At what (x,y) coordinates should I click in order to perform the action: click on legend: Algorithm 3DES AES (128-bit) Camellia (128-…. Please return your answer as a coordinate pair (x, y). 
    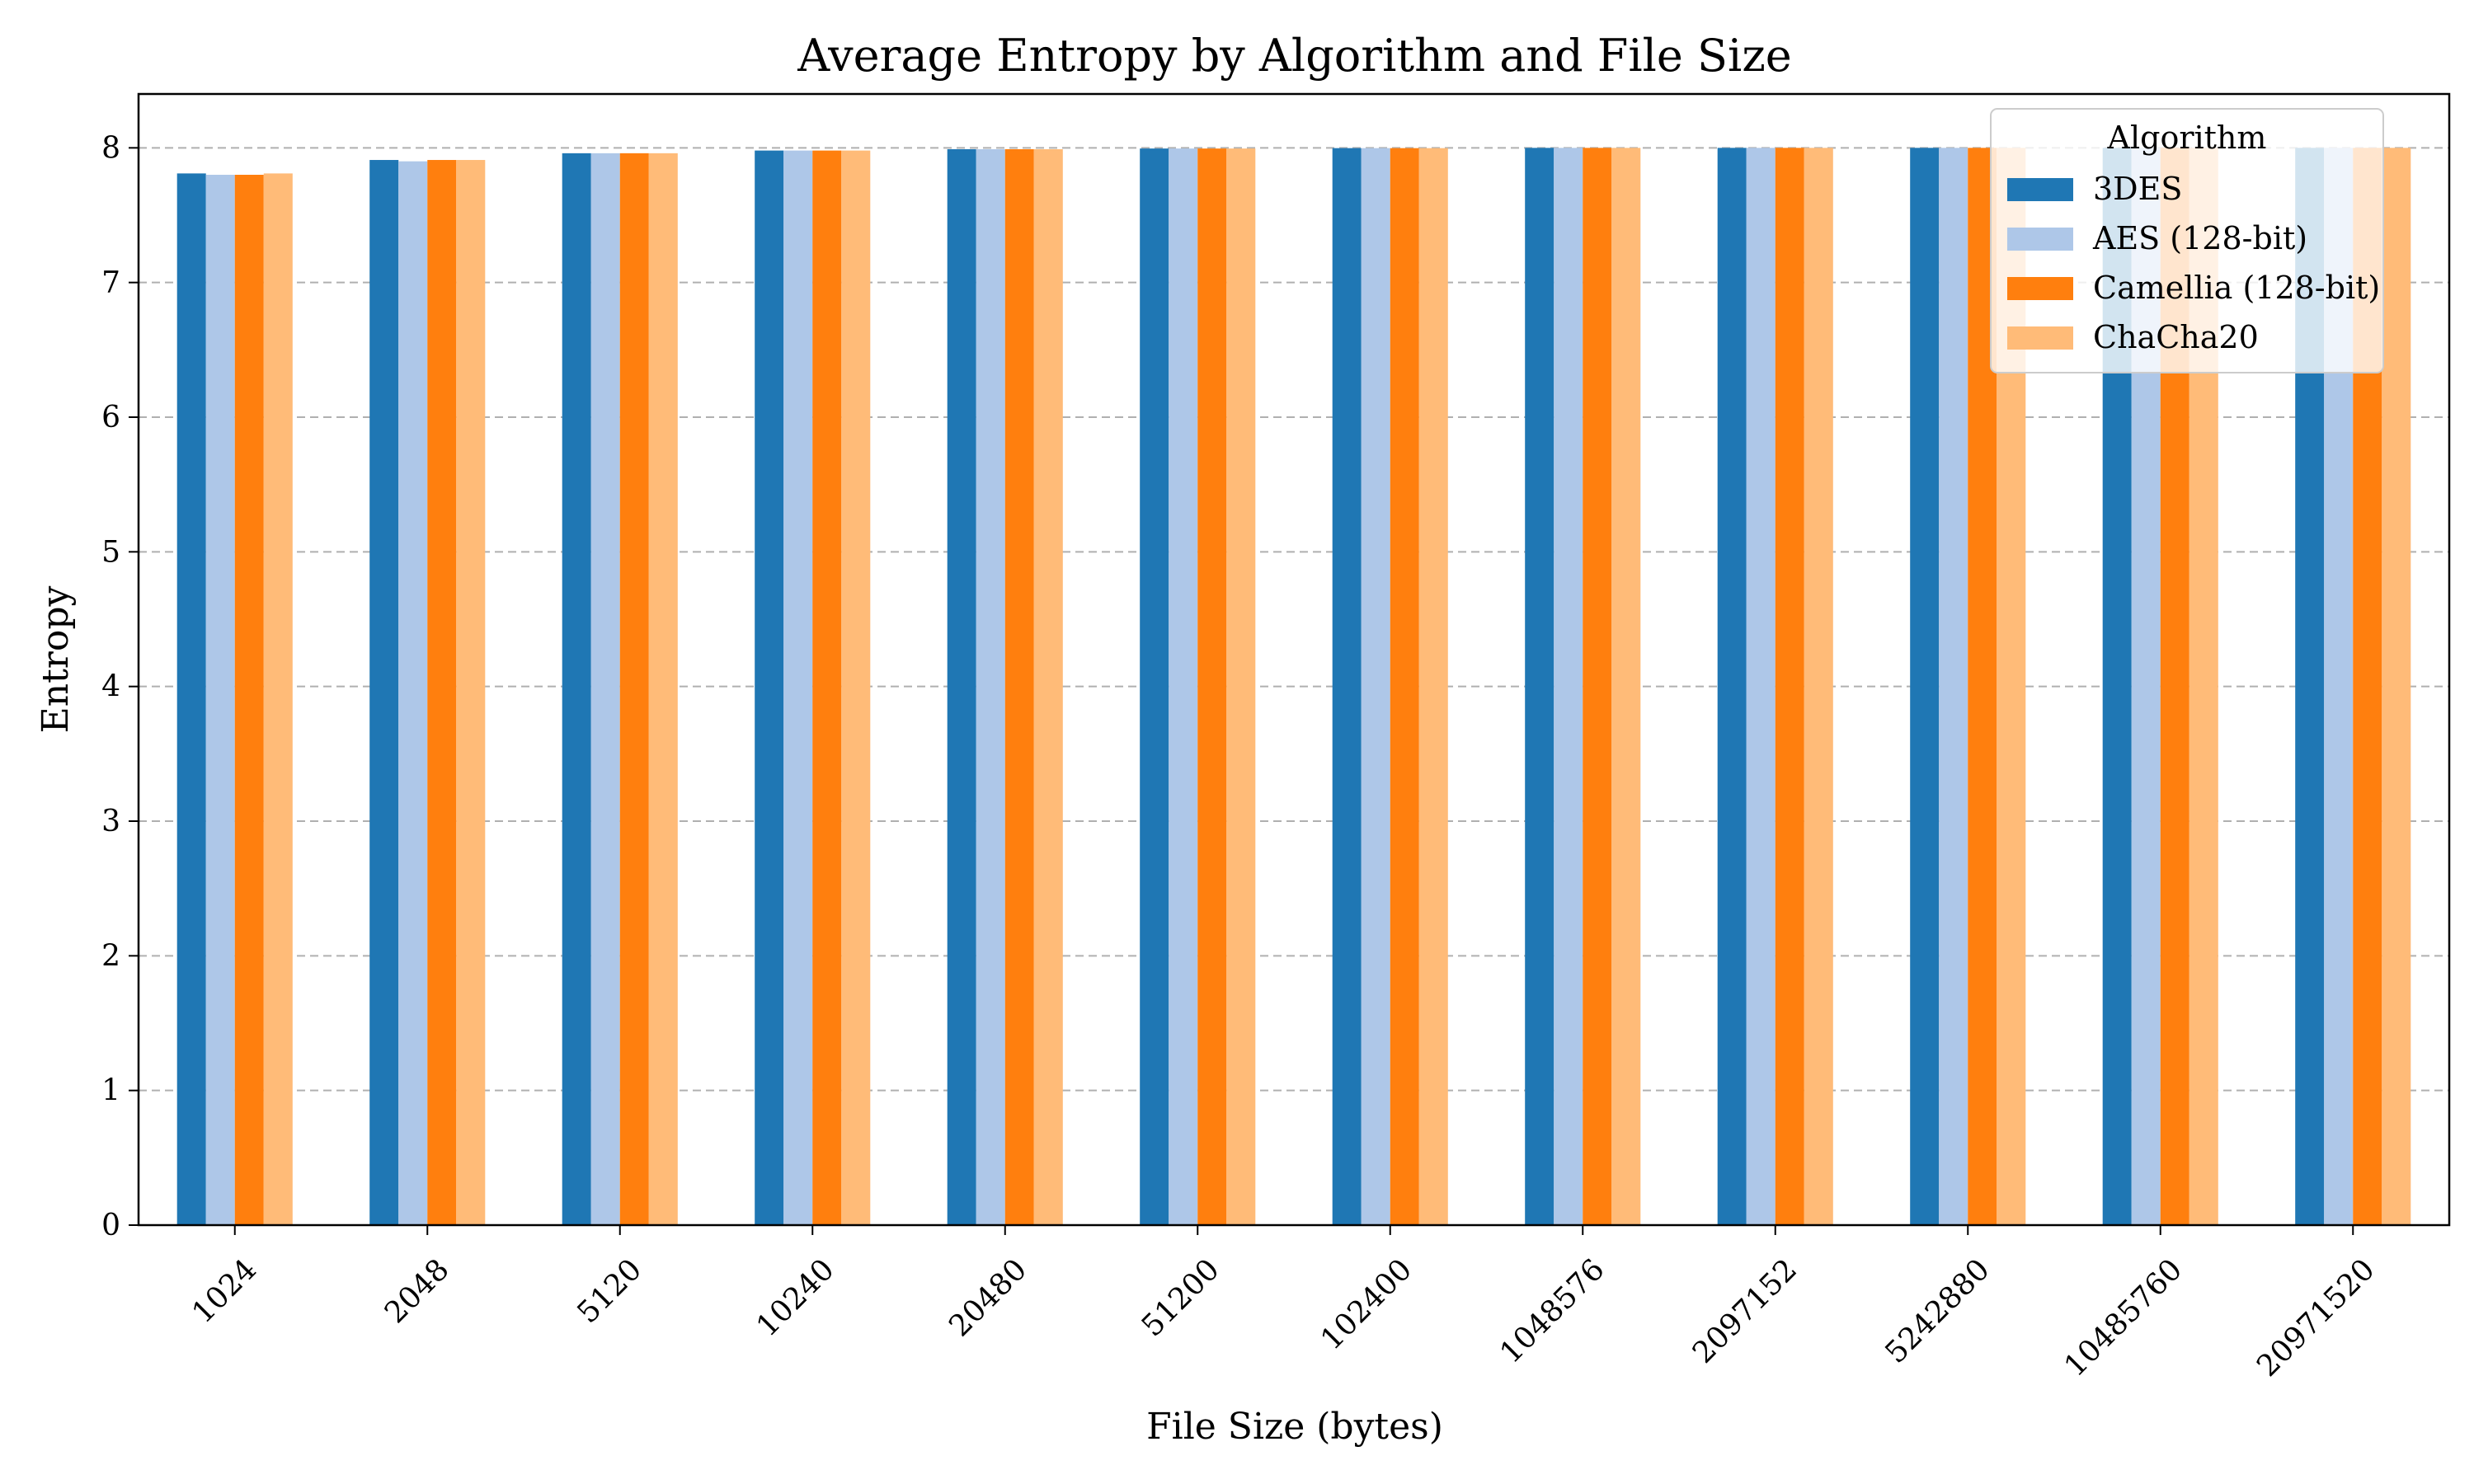
    Looking at the image, I should click on (2187, 240).